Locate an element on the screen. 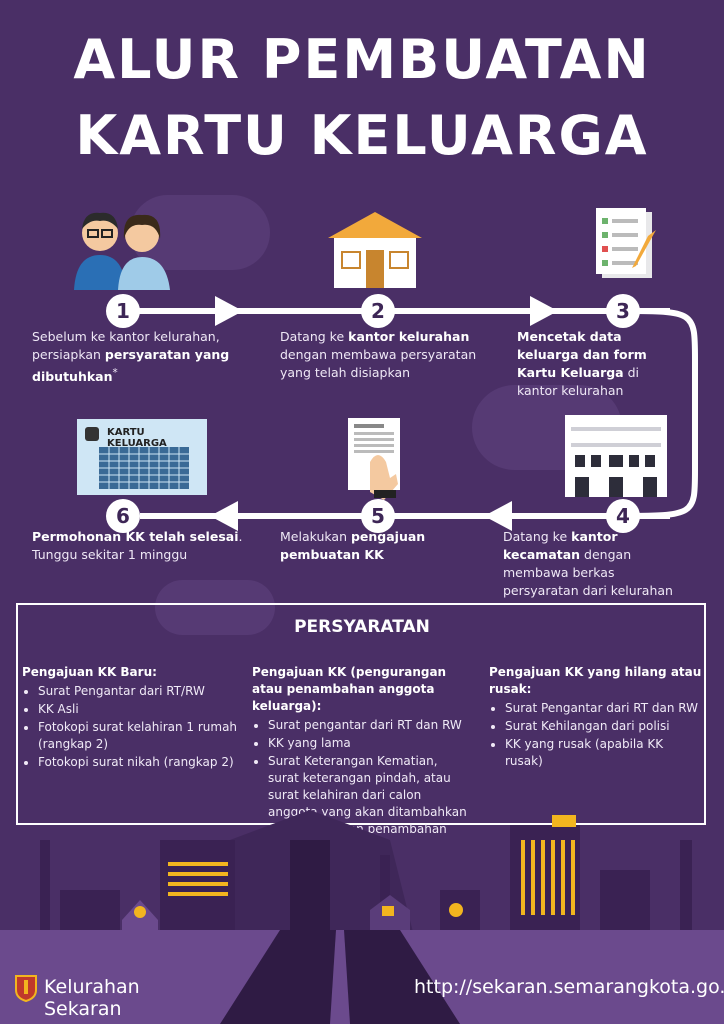  website-link: http://sekaran.semarangkota.go.id is located at coordinates (569, 987).